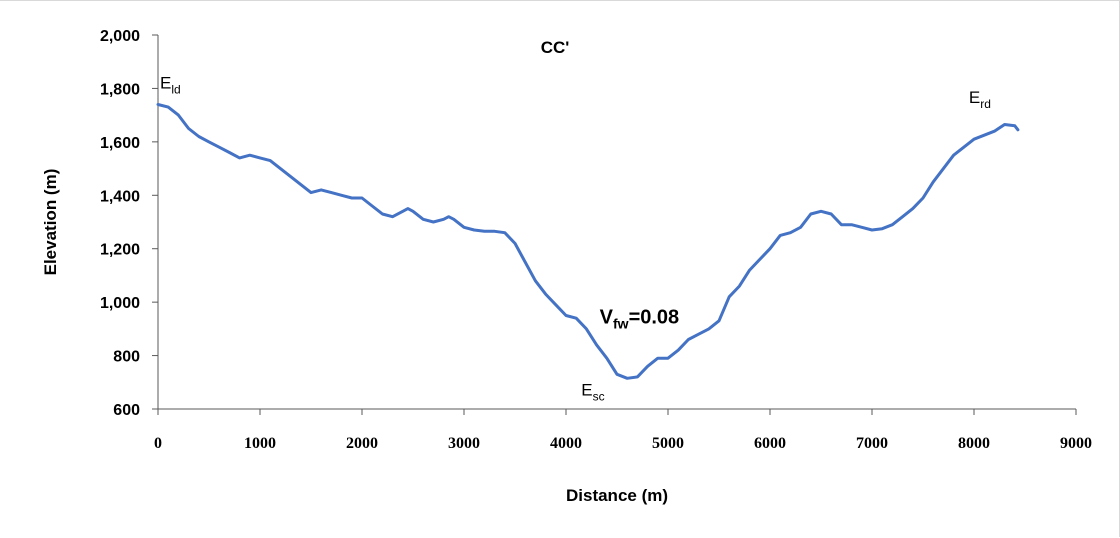  I want to click on annotation-e-sc: Esc, so click(592, 392).